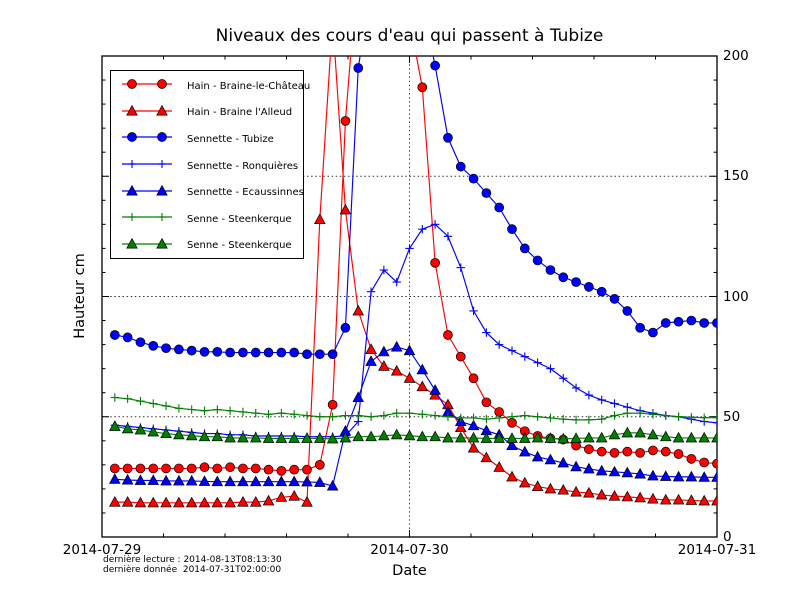 Image resolution: width=800 pixels, height=600 pixels. I want to click on legend-label: Sennette - Tubize, so click(230, 139).